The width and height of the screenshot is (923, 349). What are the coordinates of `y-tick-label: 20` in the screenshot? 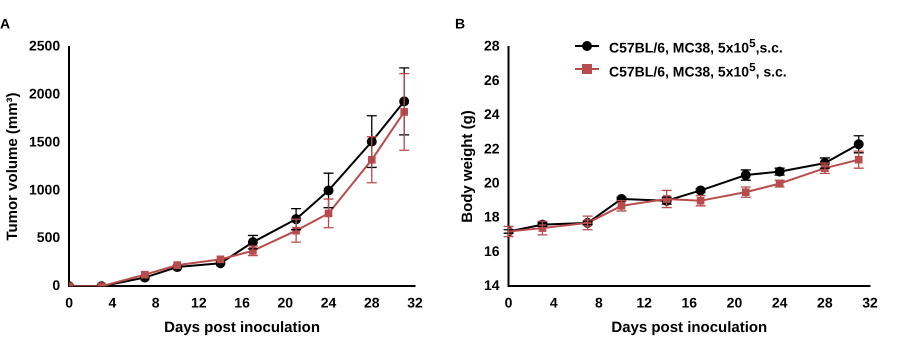 It's located at (492, 182).